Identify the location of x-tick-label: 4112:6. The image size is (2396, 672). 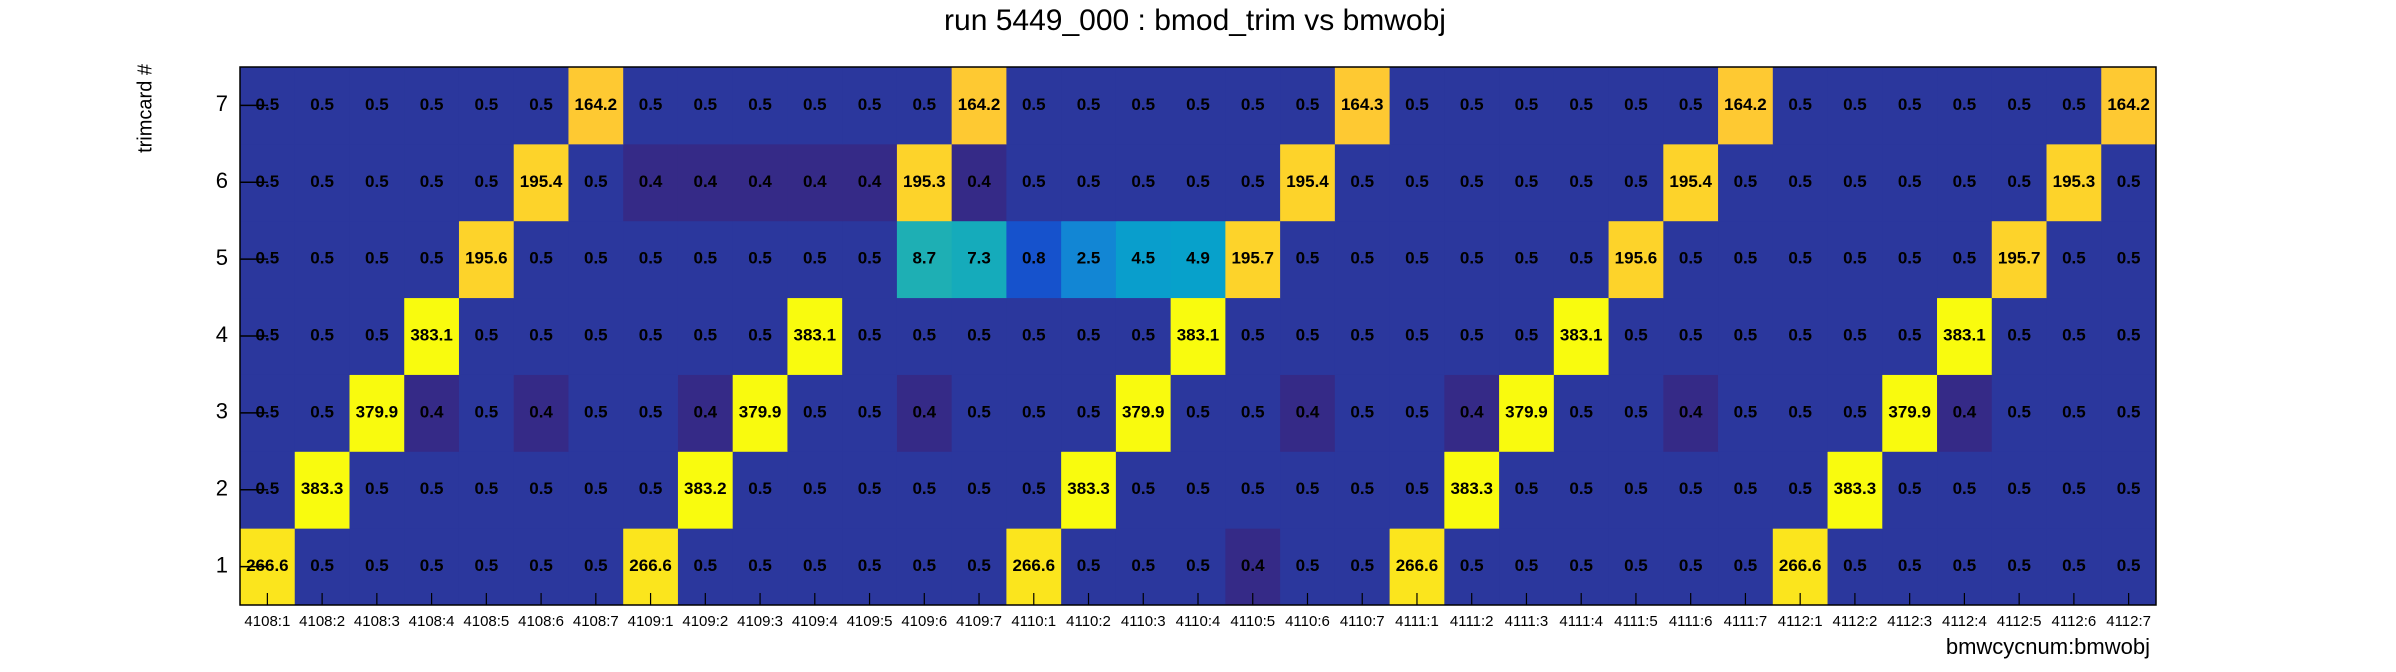
(2074, 621).